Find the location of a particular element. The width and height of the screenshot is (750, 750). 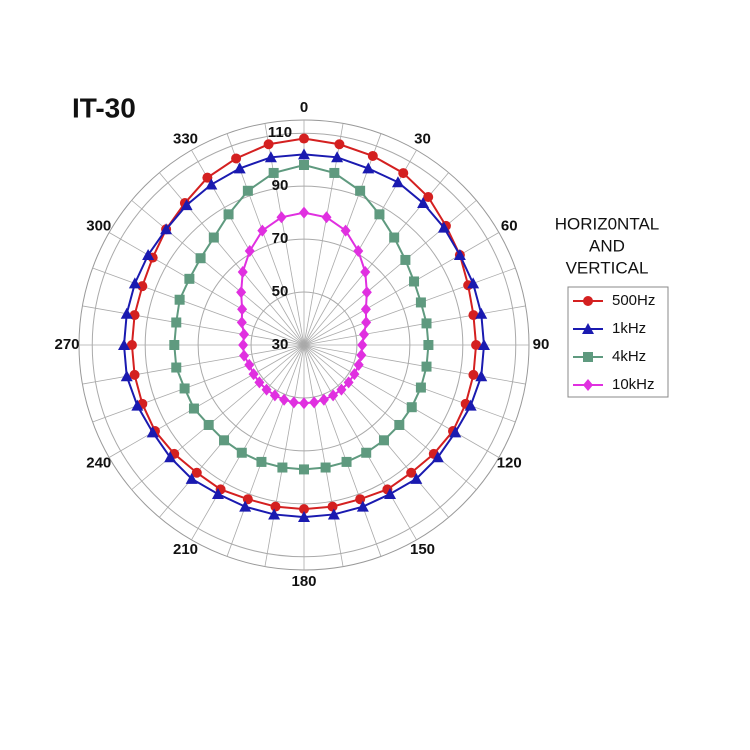

radial-tick-label: 30 is located at coordinates (280, 344).